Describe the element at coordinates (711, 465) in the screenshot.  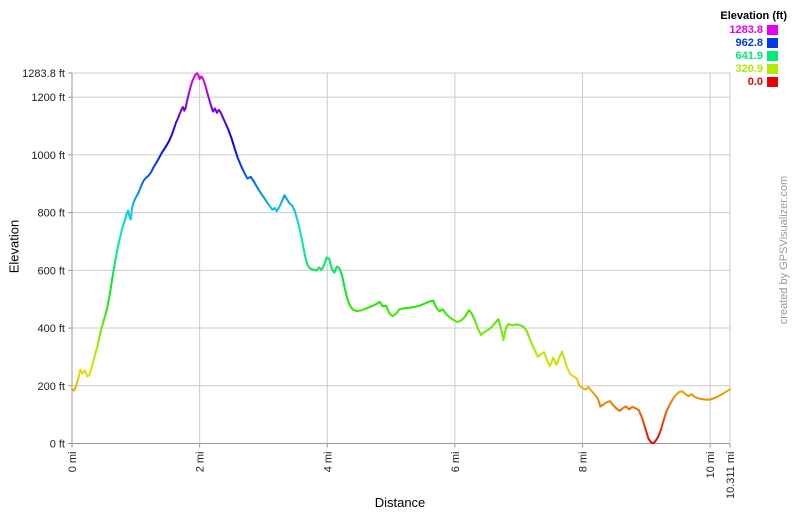
I see `x-tick-label: 10 mi` at that location.